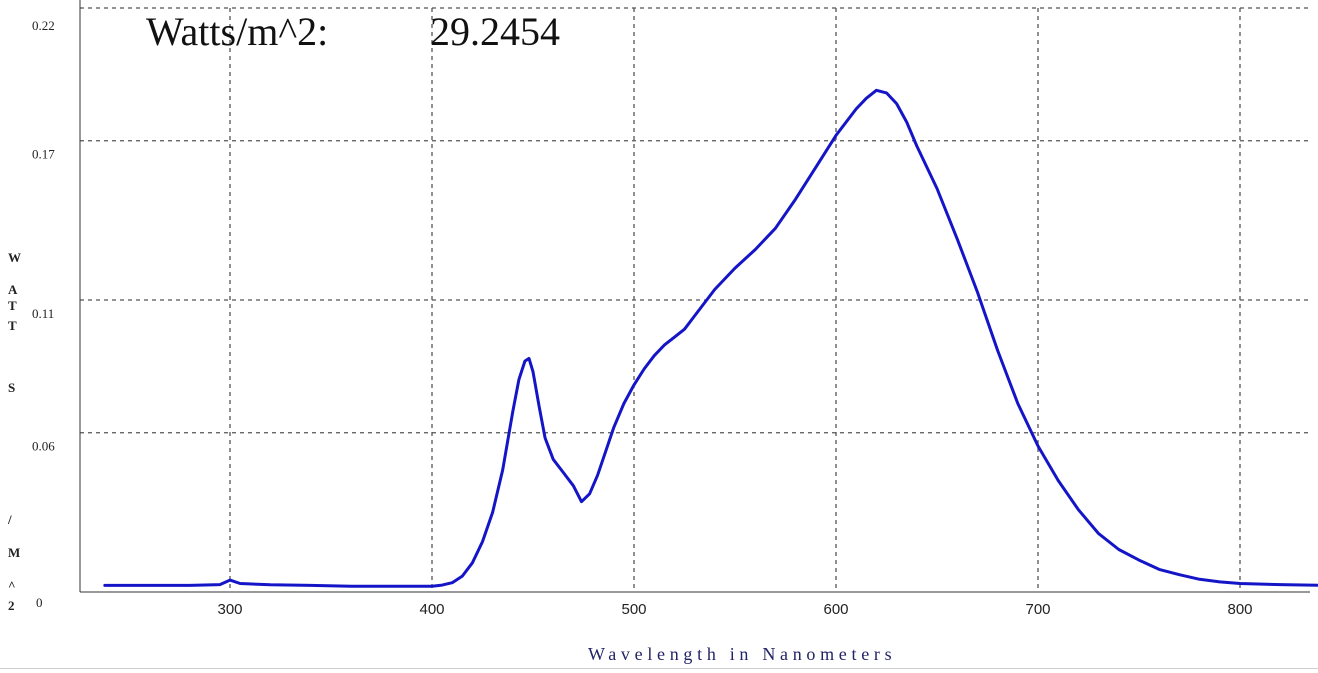  Describe the element at coordinates (835, 609) in the screenshot. I see `x-tick-label: 600` at that location.